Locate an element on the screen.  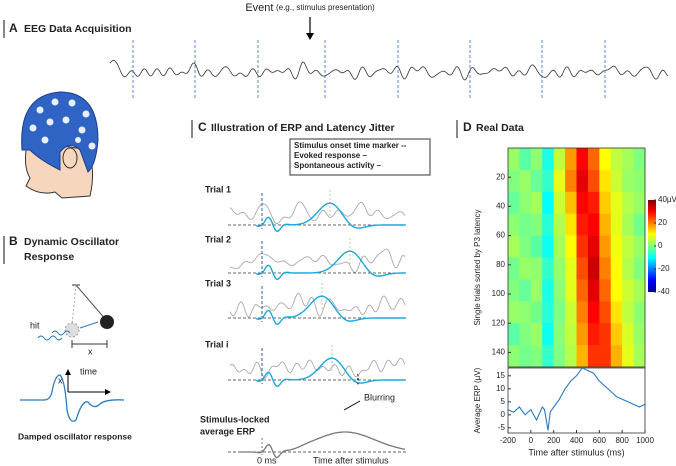
x-tick-label: 400 is located at coordinates (577, 440).